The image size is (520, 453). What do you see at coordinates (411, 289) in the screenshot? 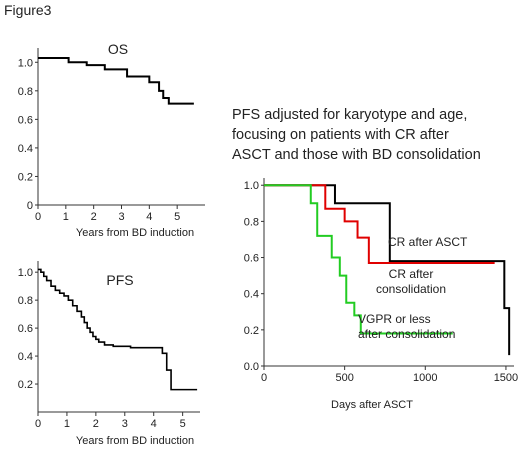
I see `series-label: consolidation` at bounding box center [411, 289].